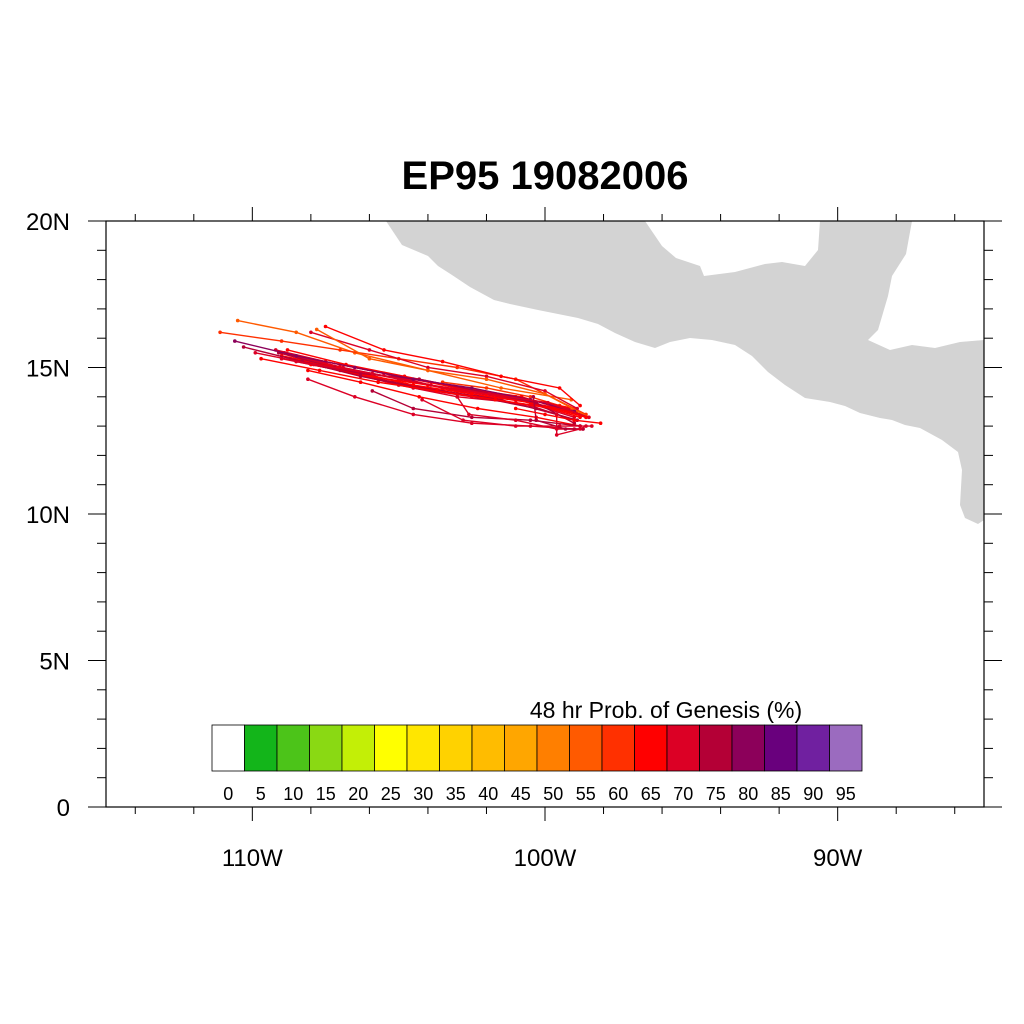 This screenshot has width=1024, height=1024. What do you see at coordinates (63, 808) in the screenshot?
I see `lat-label: 0` at bounding box center [63, 808].